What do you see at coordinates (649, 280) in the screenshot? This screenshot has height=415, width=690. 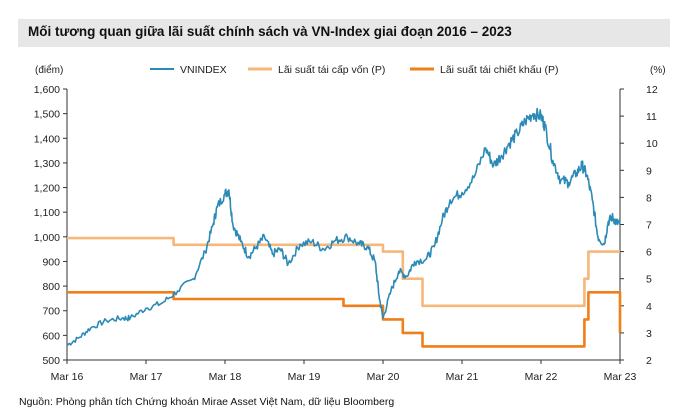 I see `right-tick-label: 5` at bounding box center [649, 280].